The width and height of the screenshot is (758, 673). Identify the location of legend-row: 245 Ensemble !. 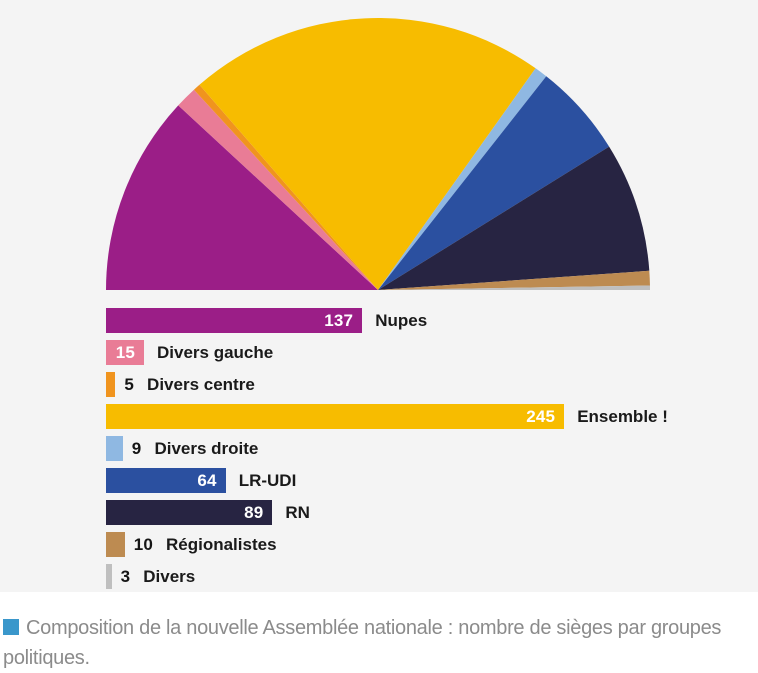
(387, 416).